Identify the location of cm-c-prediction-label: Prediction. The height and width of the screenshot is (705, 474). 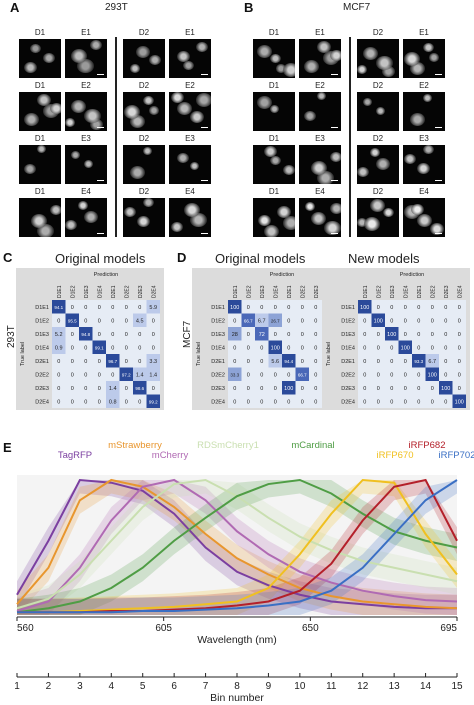
(106, 275).